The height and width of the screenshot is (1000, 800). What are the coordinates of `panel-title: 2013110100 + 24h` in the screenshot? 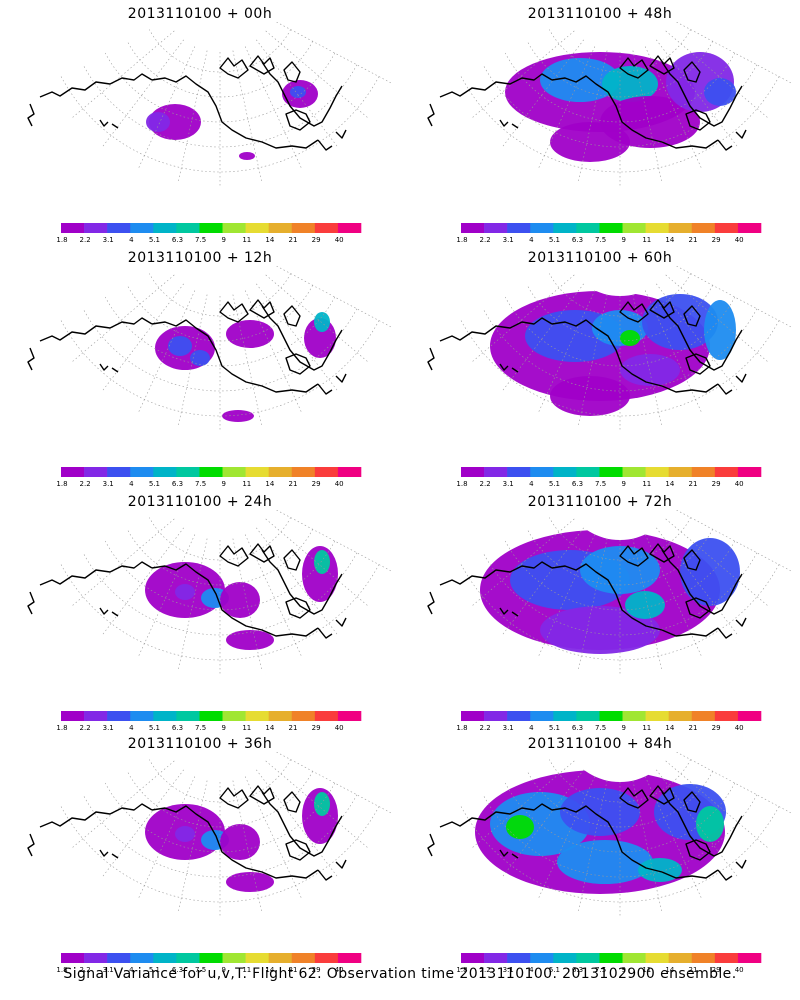 It's located at (200, 502).